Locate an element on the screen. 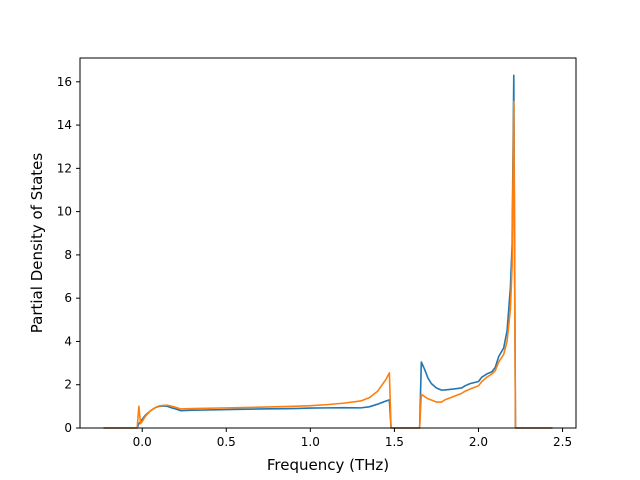  x-tick-label: 1.5 is located at coordinates (394, 442).